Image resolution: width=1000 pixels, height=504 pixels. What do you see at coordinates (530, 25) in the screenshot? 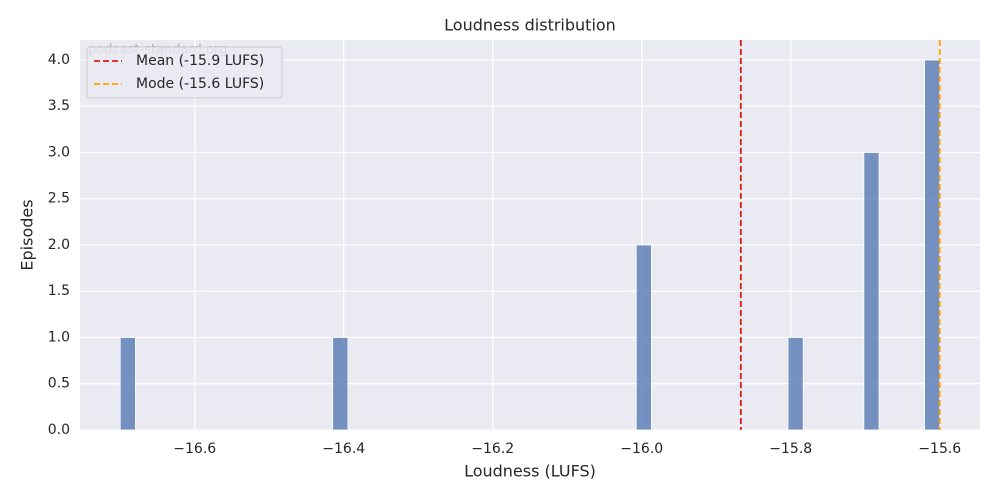
I see `chart-title: Loudness distribution` at bounding box center [530, 25].